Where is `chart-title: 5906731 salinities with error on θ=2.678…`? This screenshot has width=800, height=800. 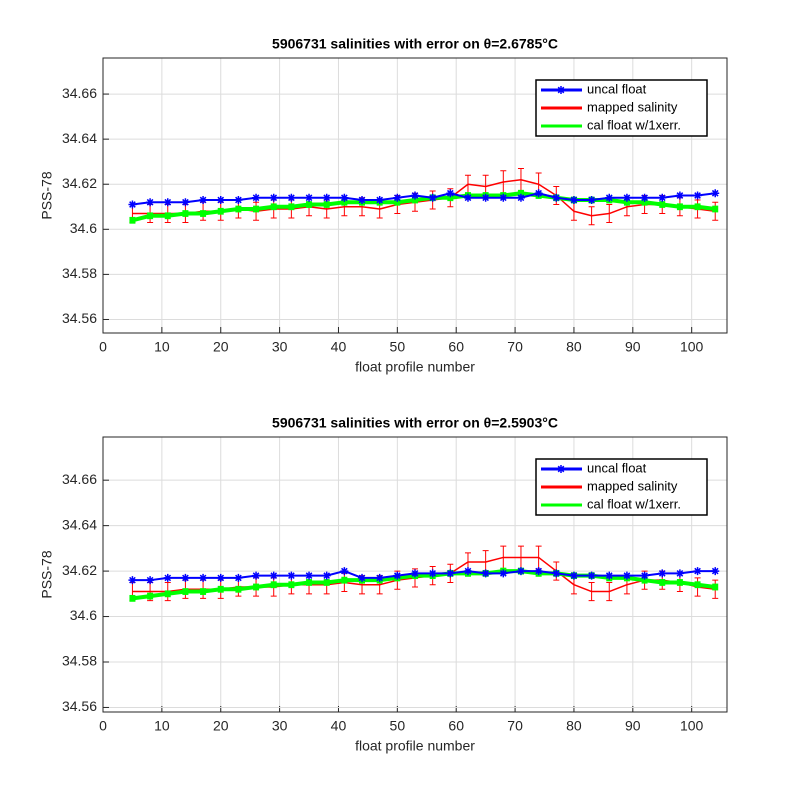
chart-title: 5906731 salinities with error on θ=2.678… is located at coordinates (415, 44).